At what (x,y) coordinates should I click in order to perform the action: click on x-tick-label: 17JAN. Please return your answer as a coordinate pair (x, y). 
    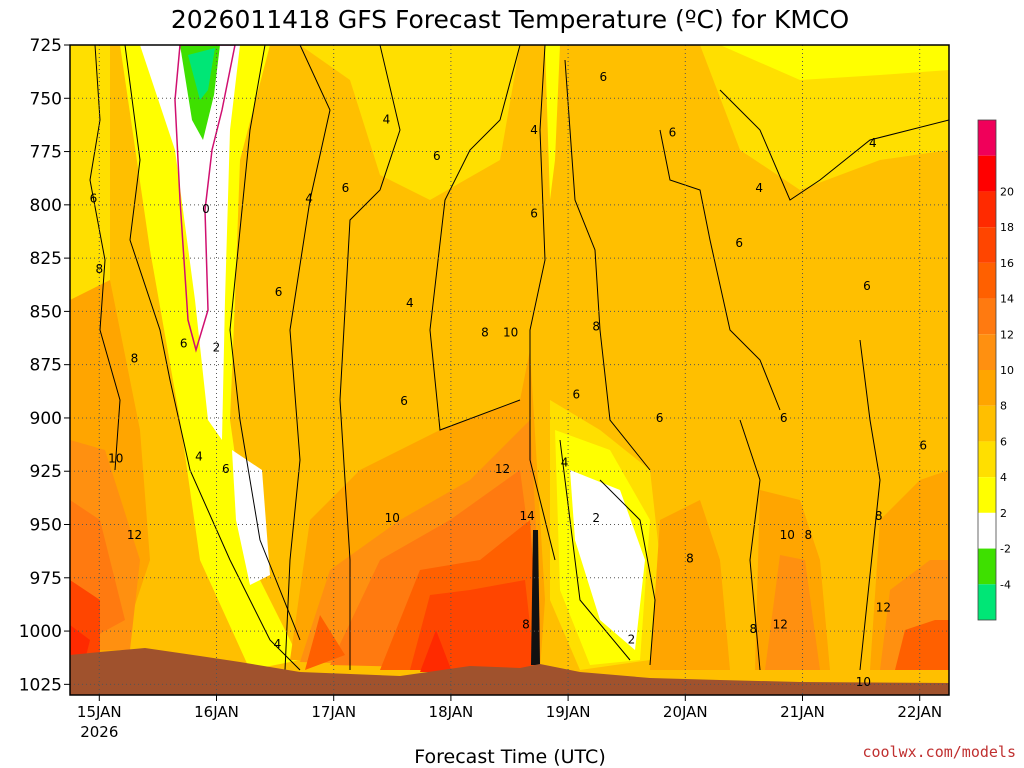
    Looking at the image, I should click on (333, 712).